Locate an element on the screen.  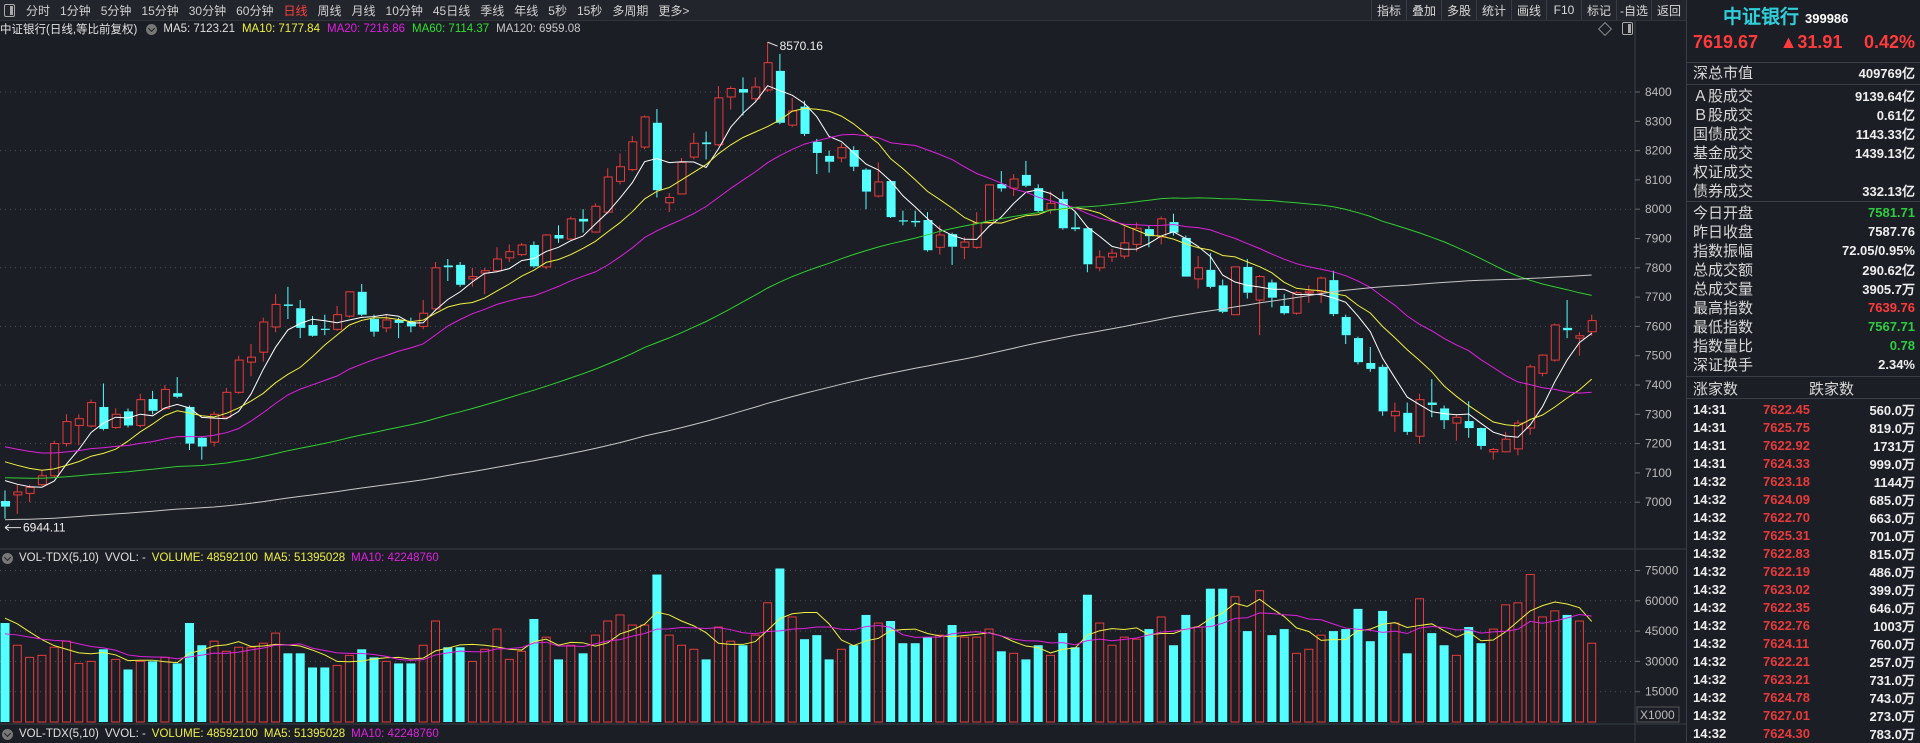
tick-volume: 646.0万 is located at coordinates (1892, 608).